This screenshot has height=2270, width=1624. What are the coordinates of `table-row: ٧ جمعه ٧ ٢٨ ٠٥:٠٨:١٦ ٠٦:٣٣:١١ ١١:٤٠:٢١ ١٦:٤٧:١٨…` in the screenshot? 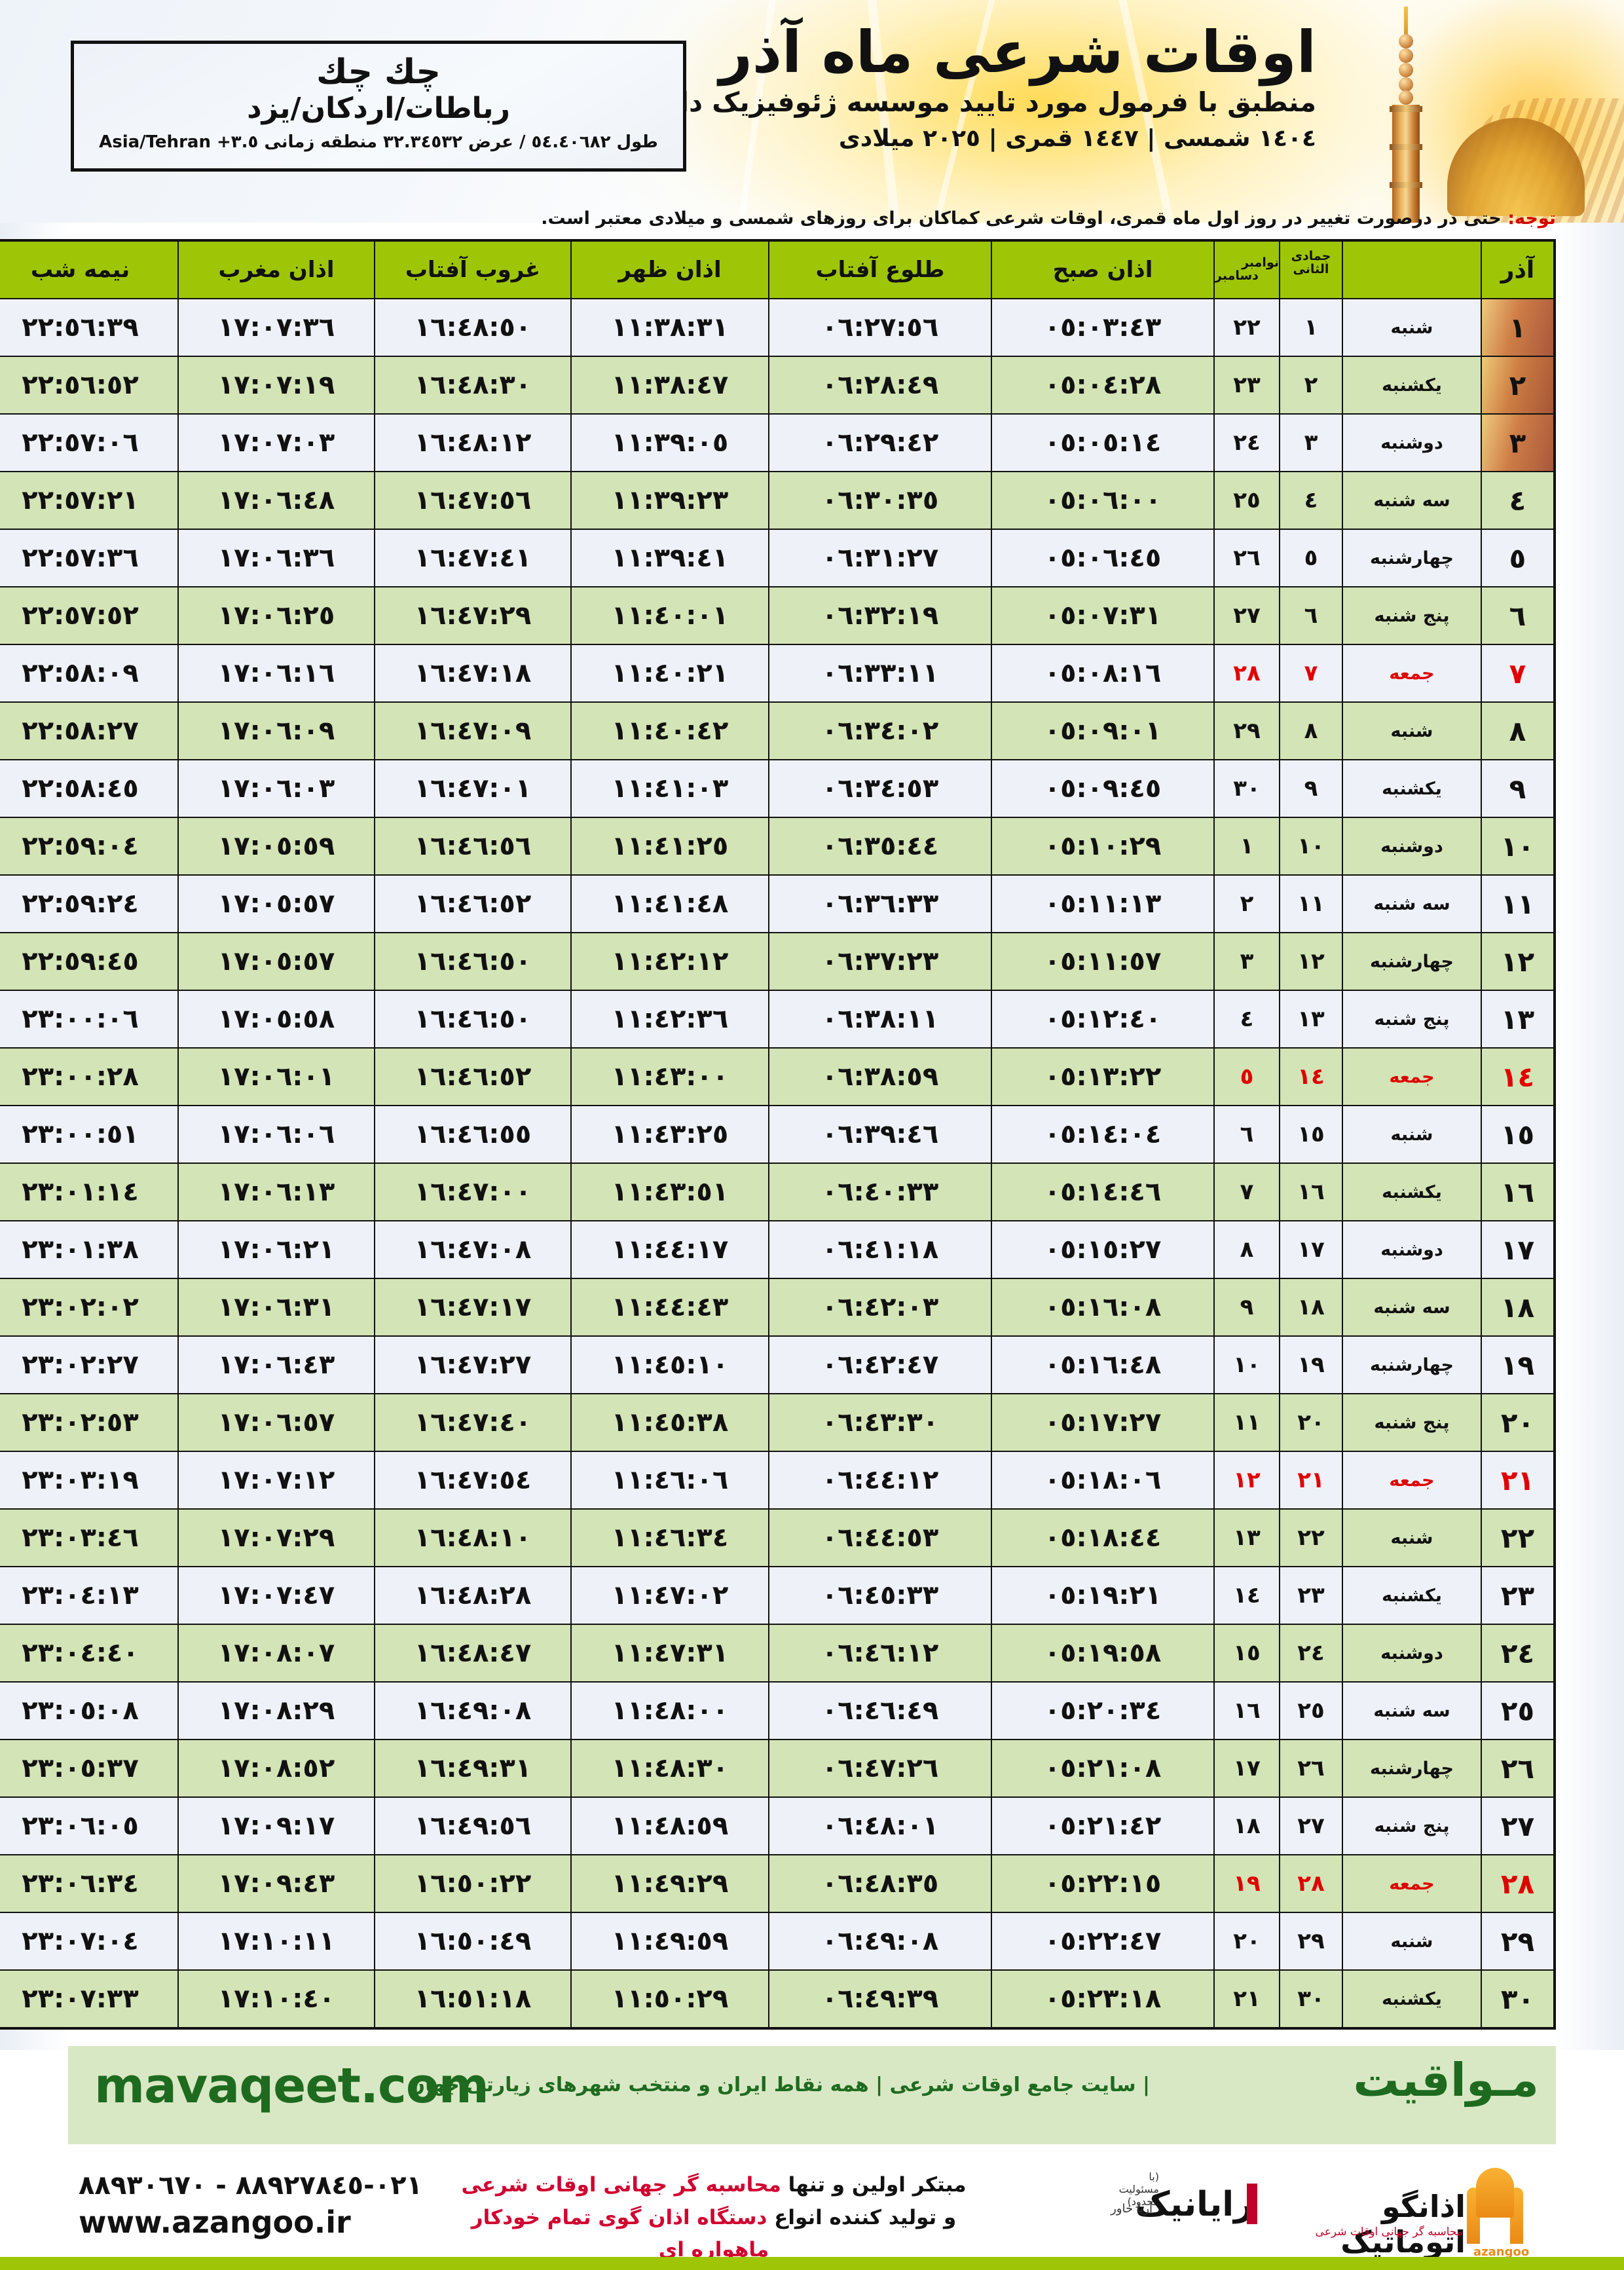 It's located at (777, 673).